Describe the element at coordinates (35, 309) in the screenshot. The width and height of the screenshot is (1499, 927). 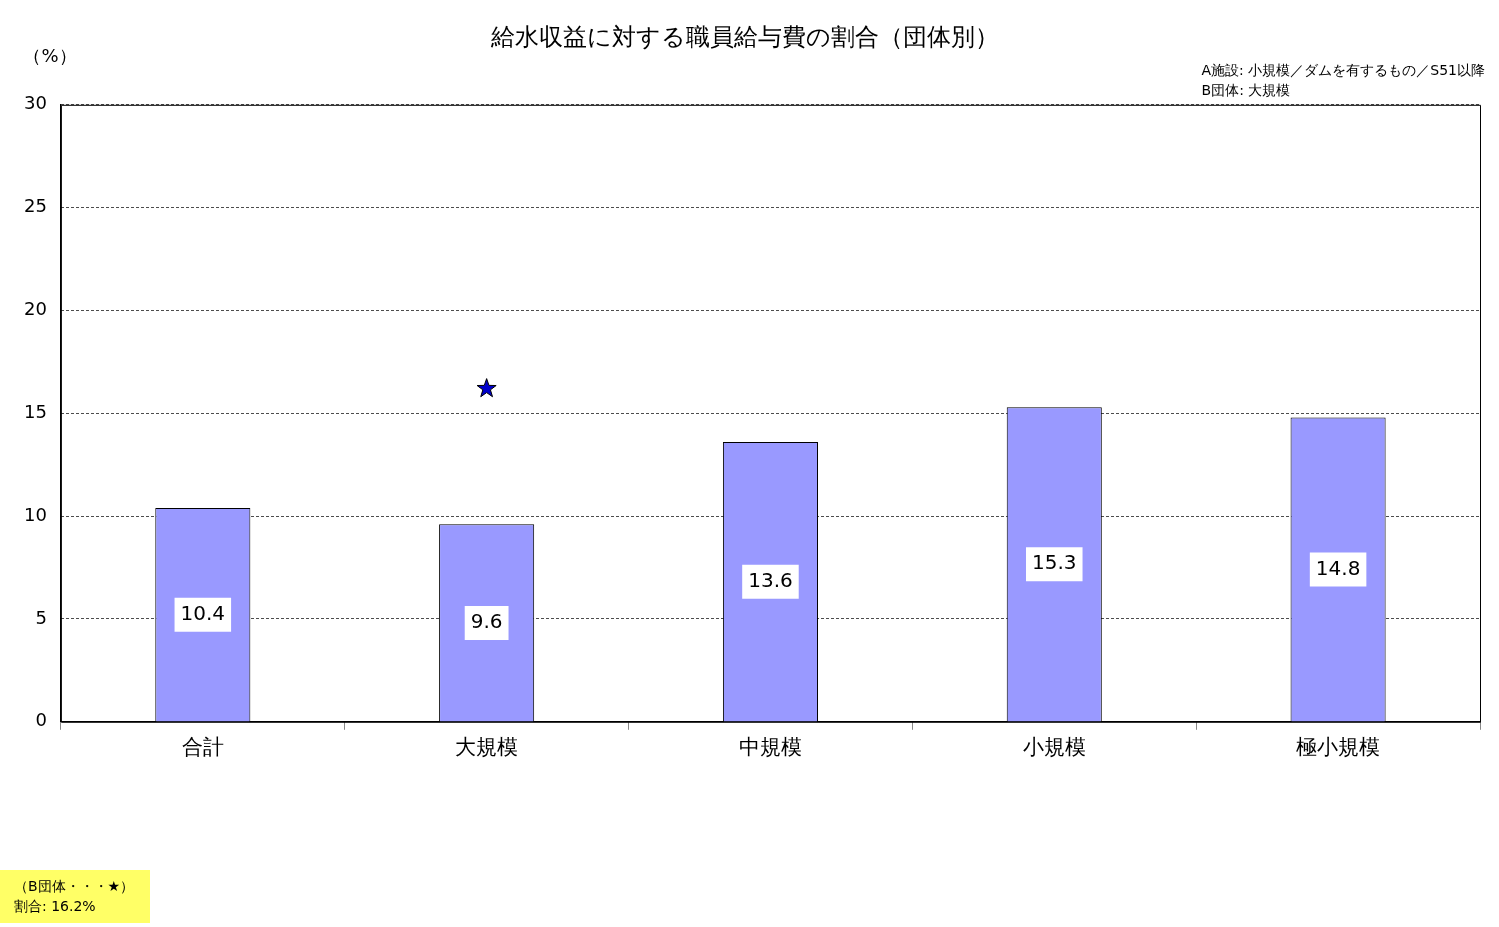
I see `y-tick-label: 20` at that location.